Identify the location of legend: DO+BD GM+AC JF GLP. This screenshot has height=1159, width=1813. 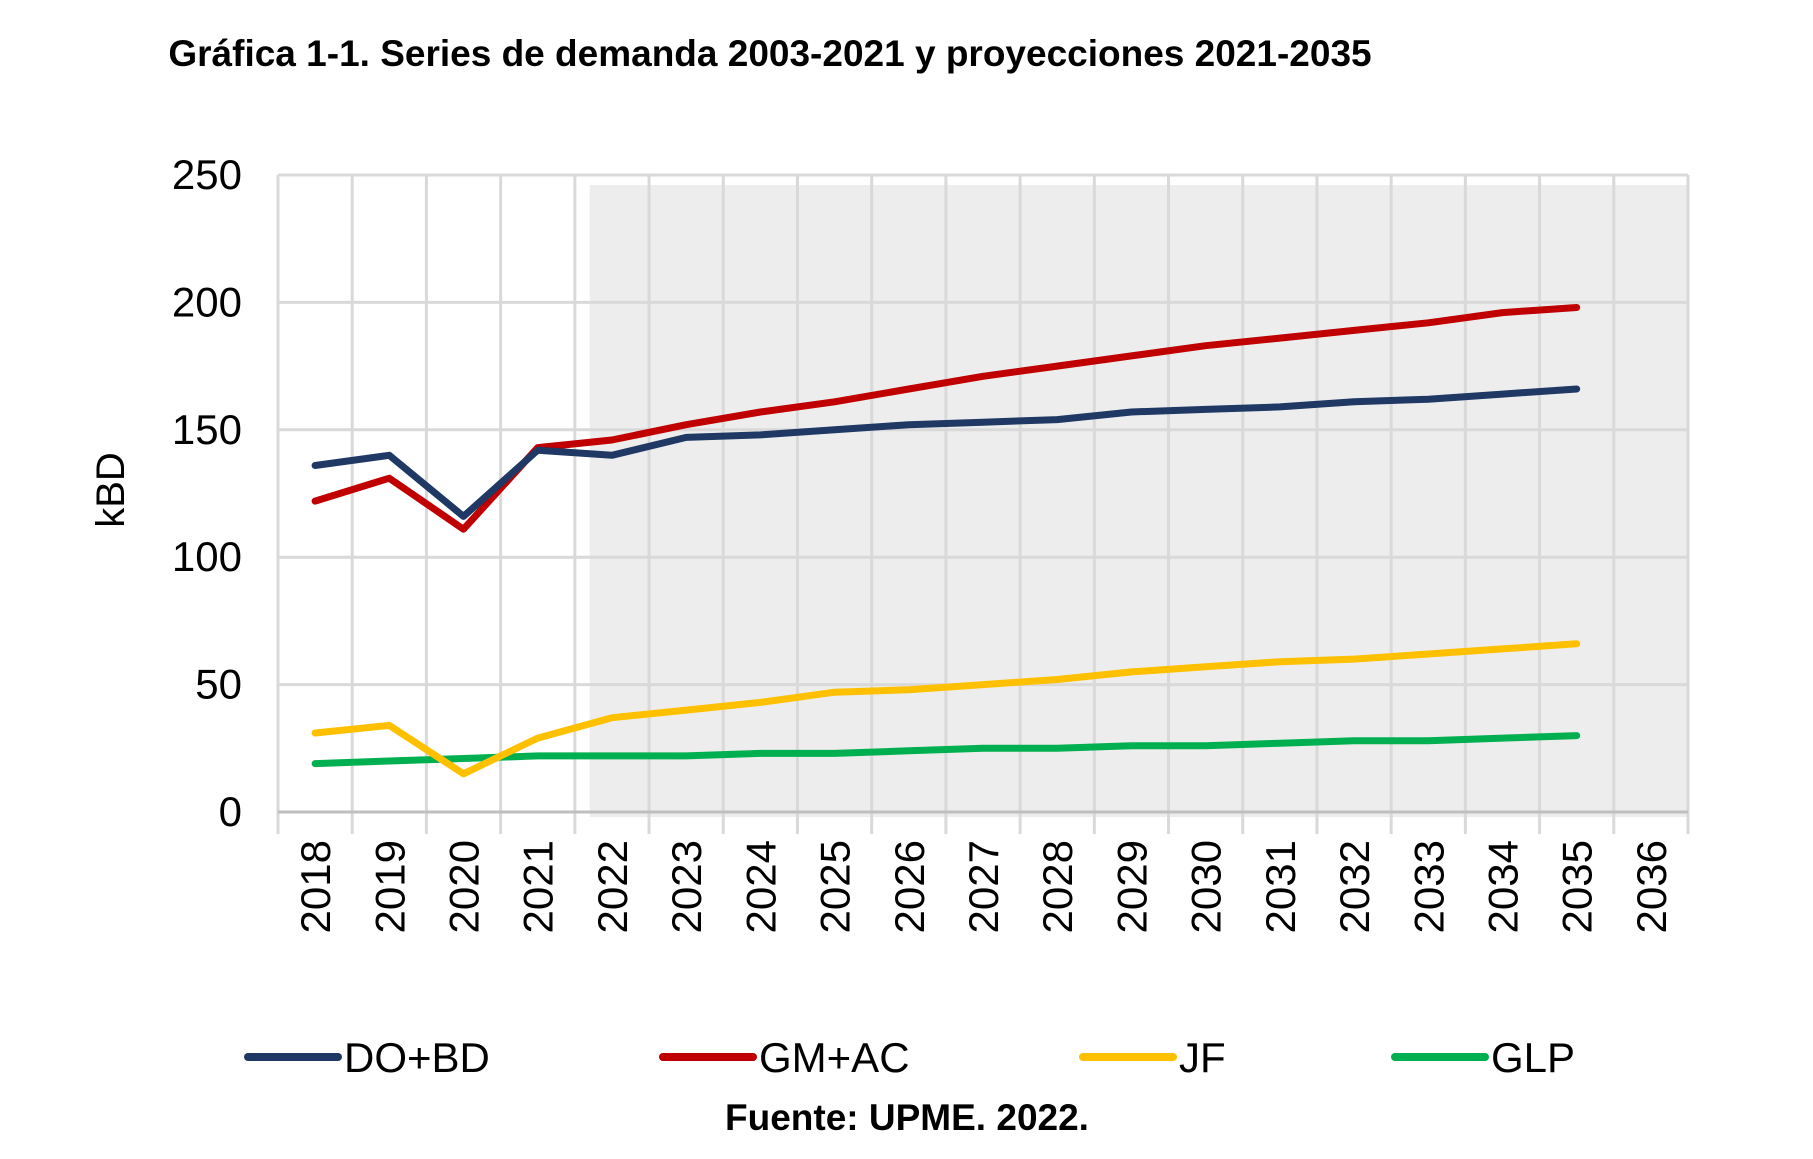
(909, 1057).